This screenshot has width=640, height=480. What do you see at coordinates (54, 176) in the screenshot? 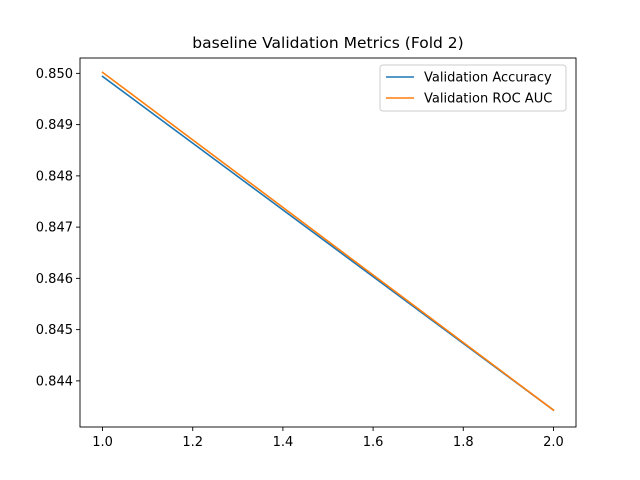
I see `y-tick-label: 0.848` at bounding box center [54, 176].